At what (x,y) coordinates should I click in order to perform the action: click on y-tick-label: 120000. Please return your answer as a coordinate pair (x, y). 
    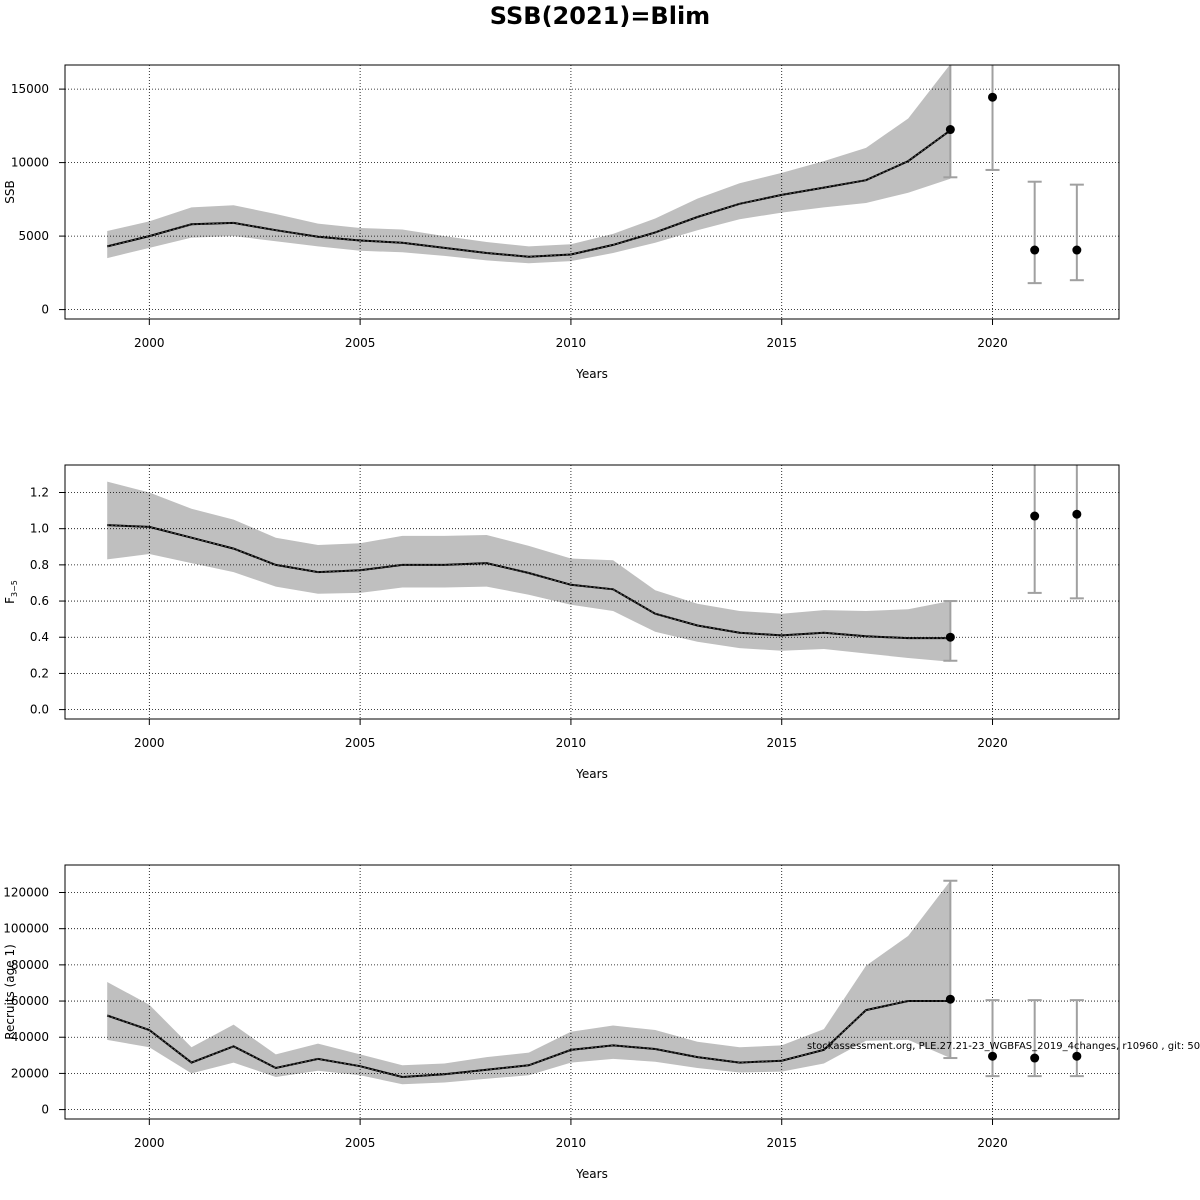
    Looking at the image, I should click on (26, 892).